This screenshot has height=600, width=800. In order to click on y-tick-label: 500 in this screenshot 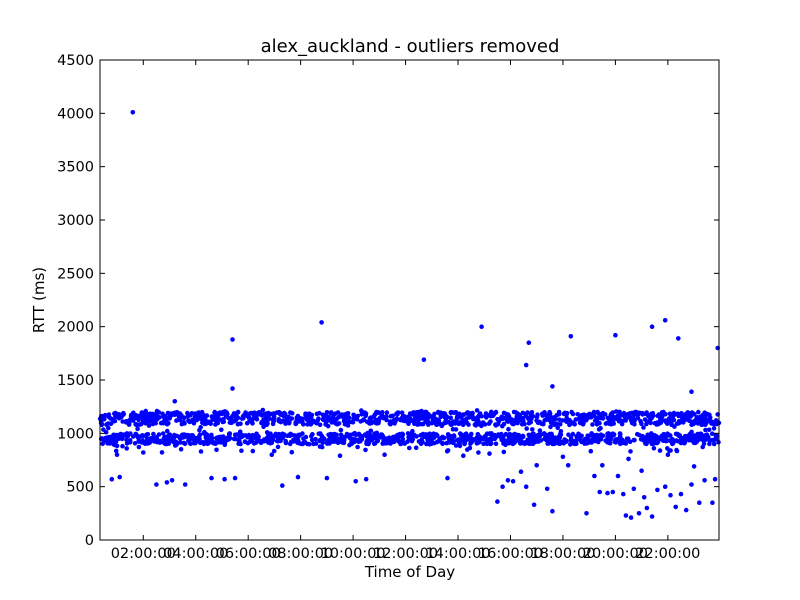, I will do `click(80, 488)`.